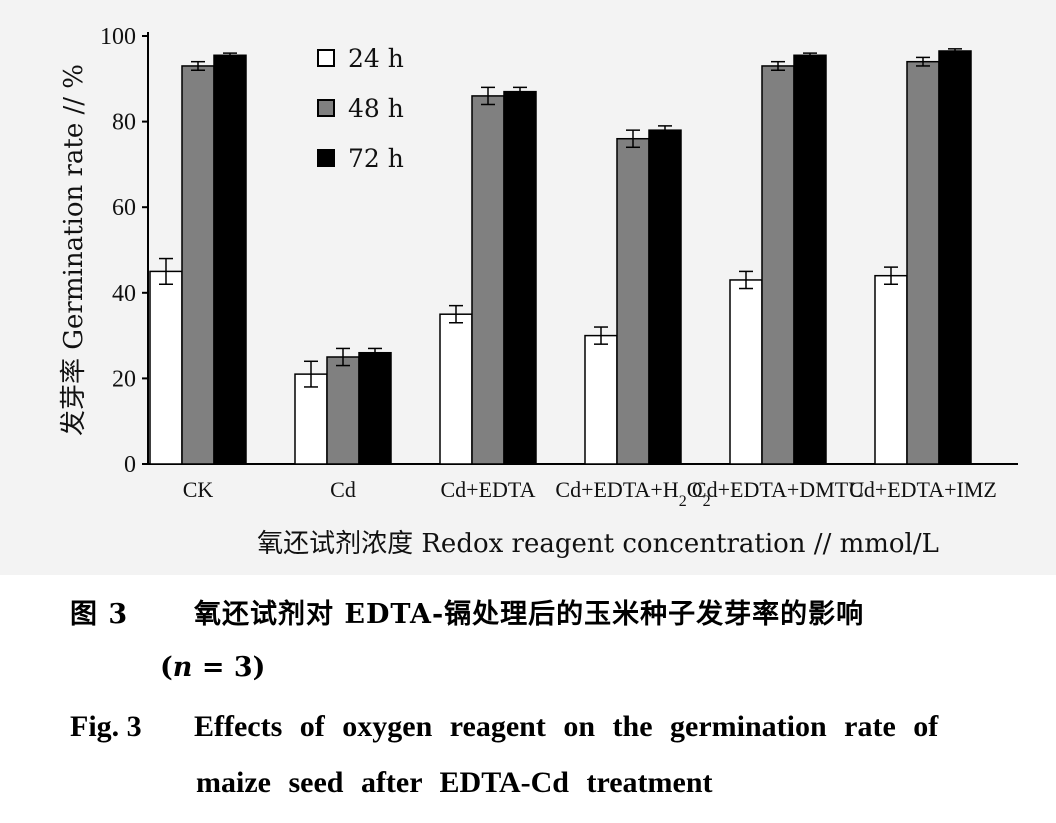  I want to click on caption-en-figure-label: Fig. 3, so click(106, 726).